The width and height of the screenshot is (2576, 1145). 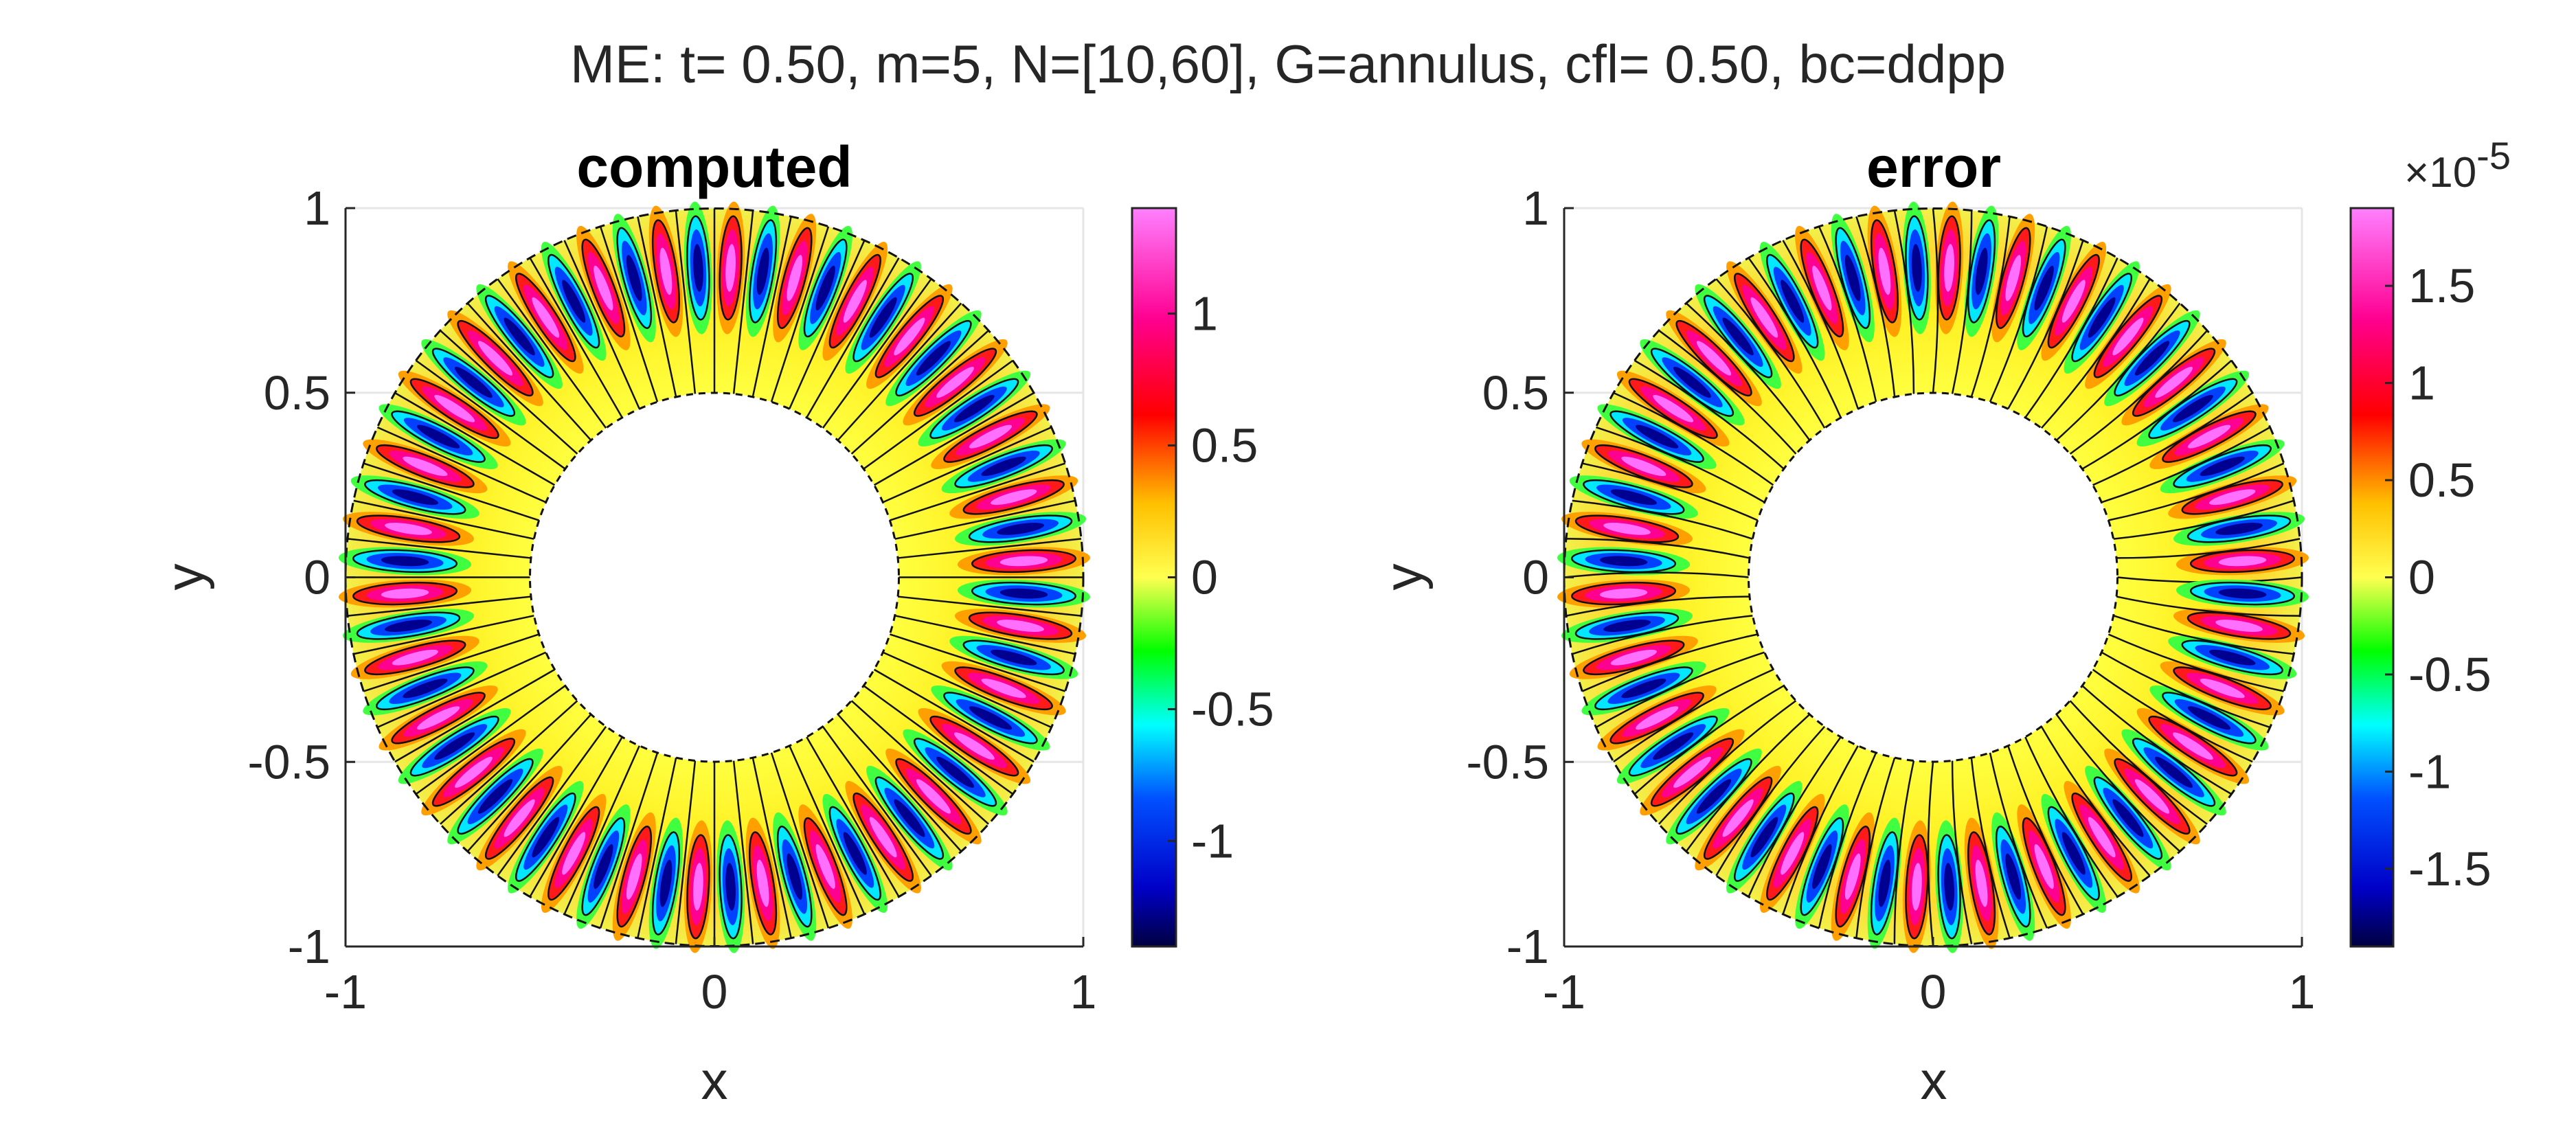 What do you see at coordinates (2457, 165) in the screenshot?
I see `colorbar-exponent-error: ×10⁻⁵` at bounding box center [2457, 165].